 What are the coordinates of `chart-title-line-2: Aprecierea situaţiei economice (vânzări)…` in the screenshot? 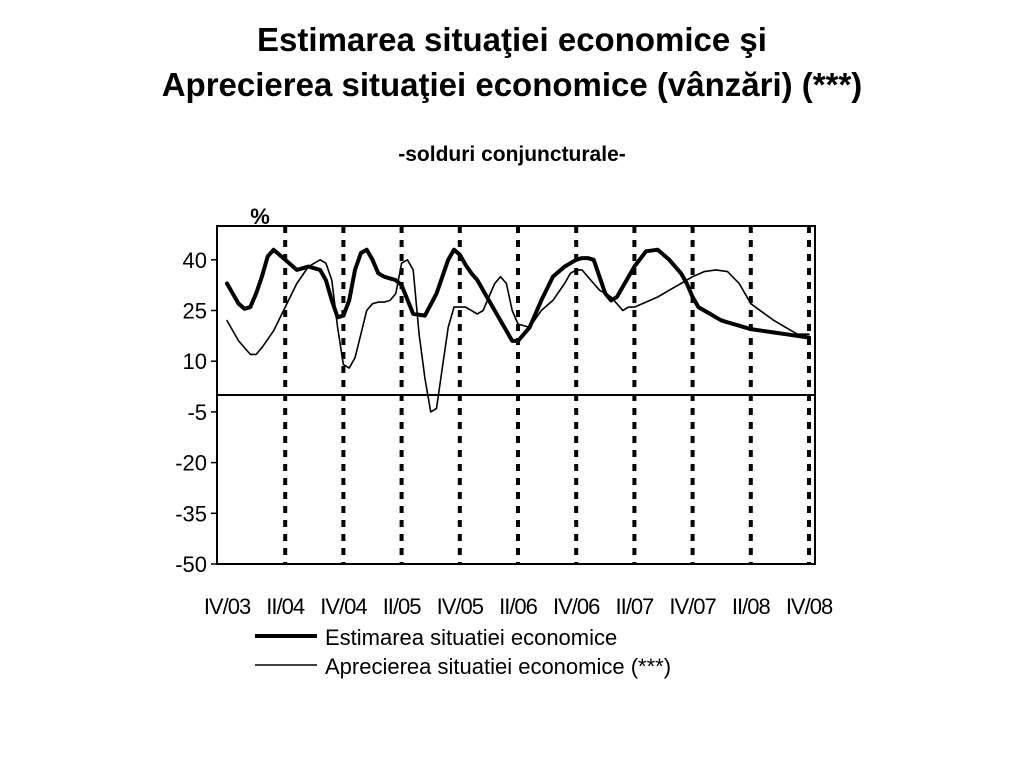 It's located at (512, 84).